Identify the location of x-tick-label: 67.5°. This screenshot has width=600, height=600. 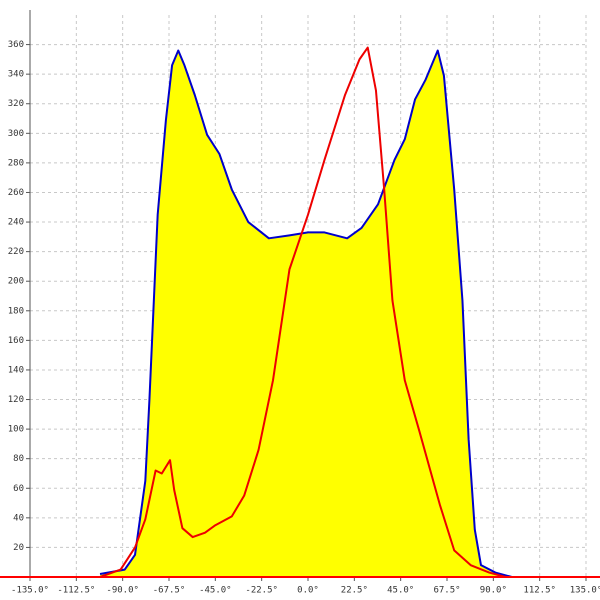
(446, 591).